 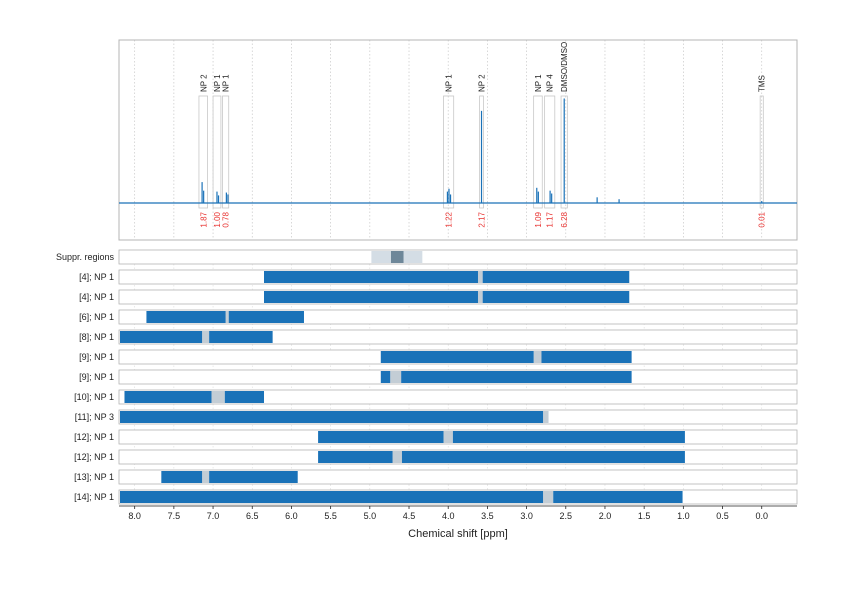 What do you see at coordinates (203, 219) in the screenshot?
I see `integral-value: 1.87` at bounding box center [203, 219].